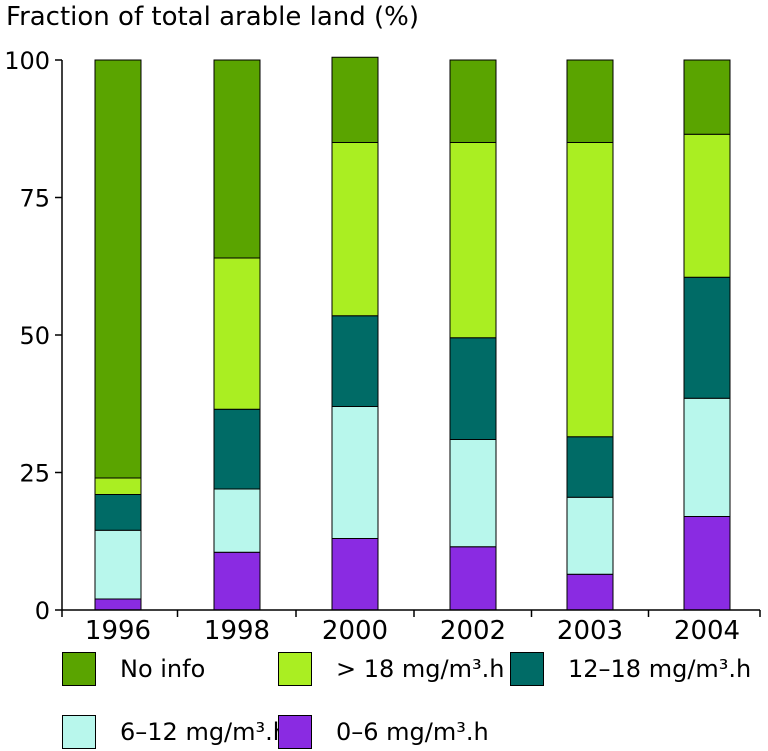  I want to click on legend-item-no-info: No info, so click(133, 669).